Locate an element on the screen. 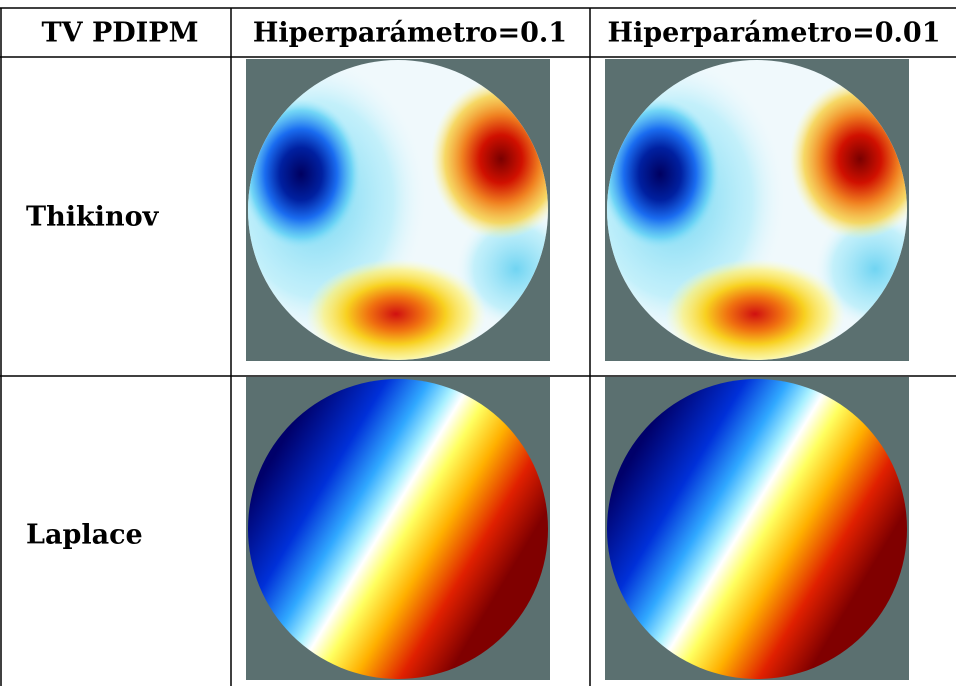 This screenshot has width=956, height=686. row-label: Laplace is located at coordinates (84, 535).